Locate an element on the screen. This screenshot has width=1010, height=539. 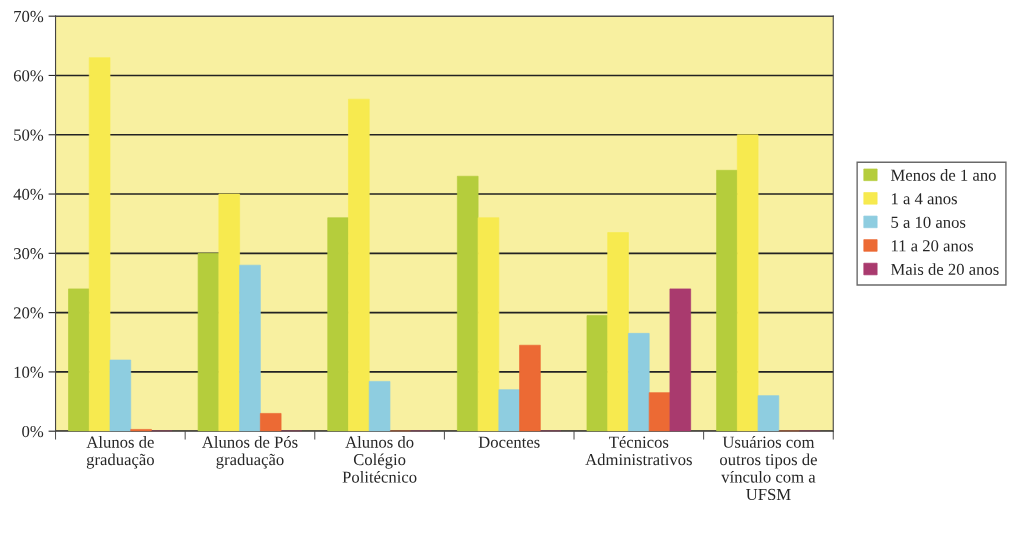
x-tick-label: Usuários com outros tipos de vínculo com a UFSM is located at coordinates (768, 468).